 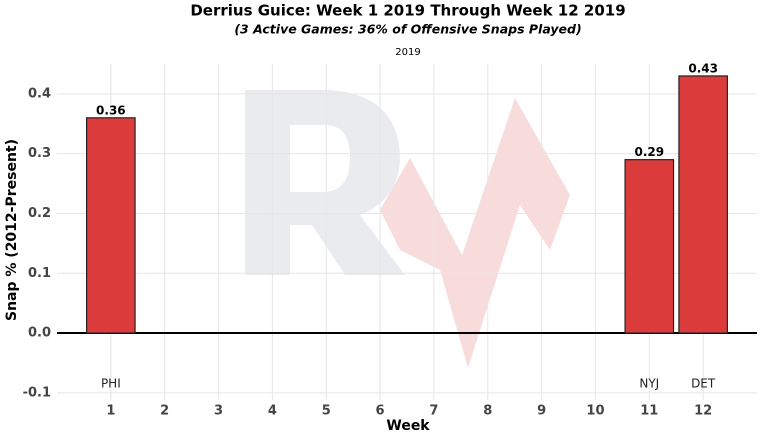 What do you see at coordinates (650, 152) in the screenshot?
I see `value-label: 0.29` at bounding box center [650, 152].